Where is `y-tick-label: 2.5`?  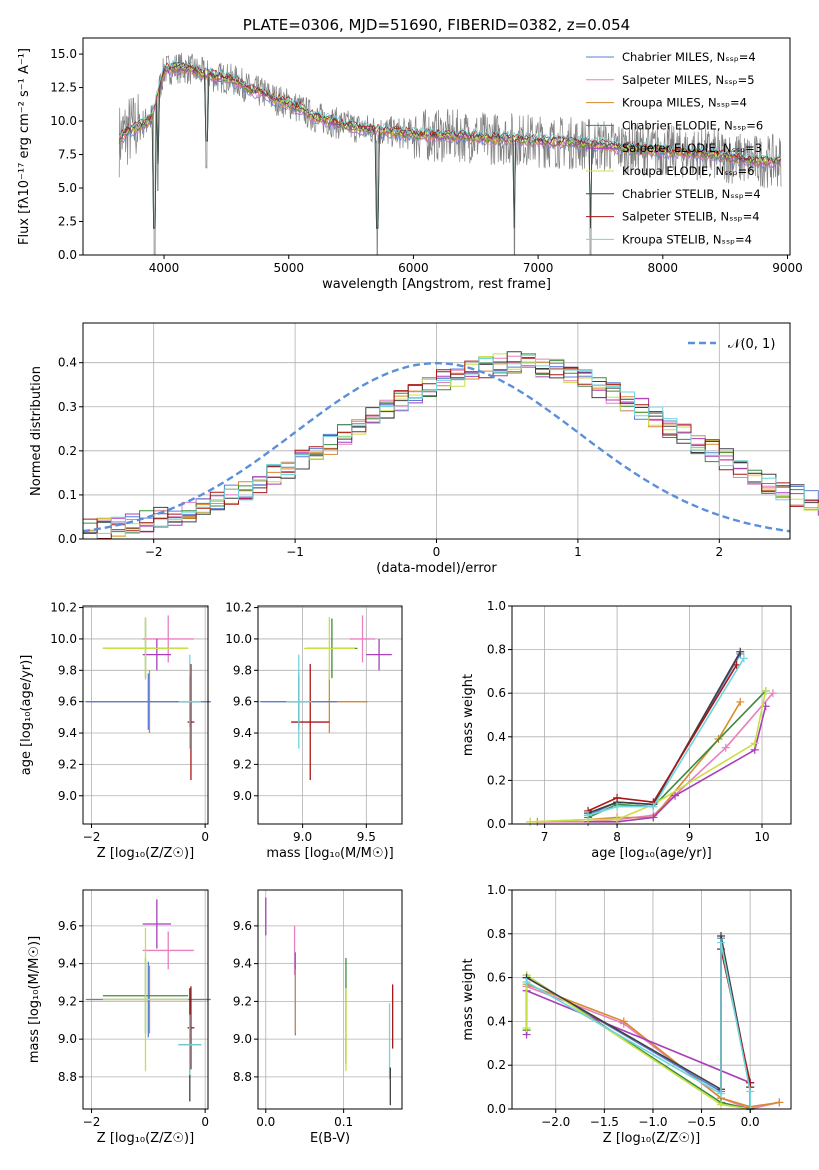 y-tick-label: 2.5 is located at coordinates (67, 222).